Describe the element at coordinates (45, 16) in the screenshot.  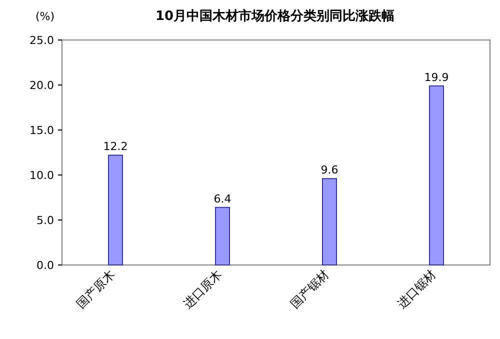
I see `y-axis-title: (%)` at that location.